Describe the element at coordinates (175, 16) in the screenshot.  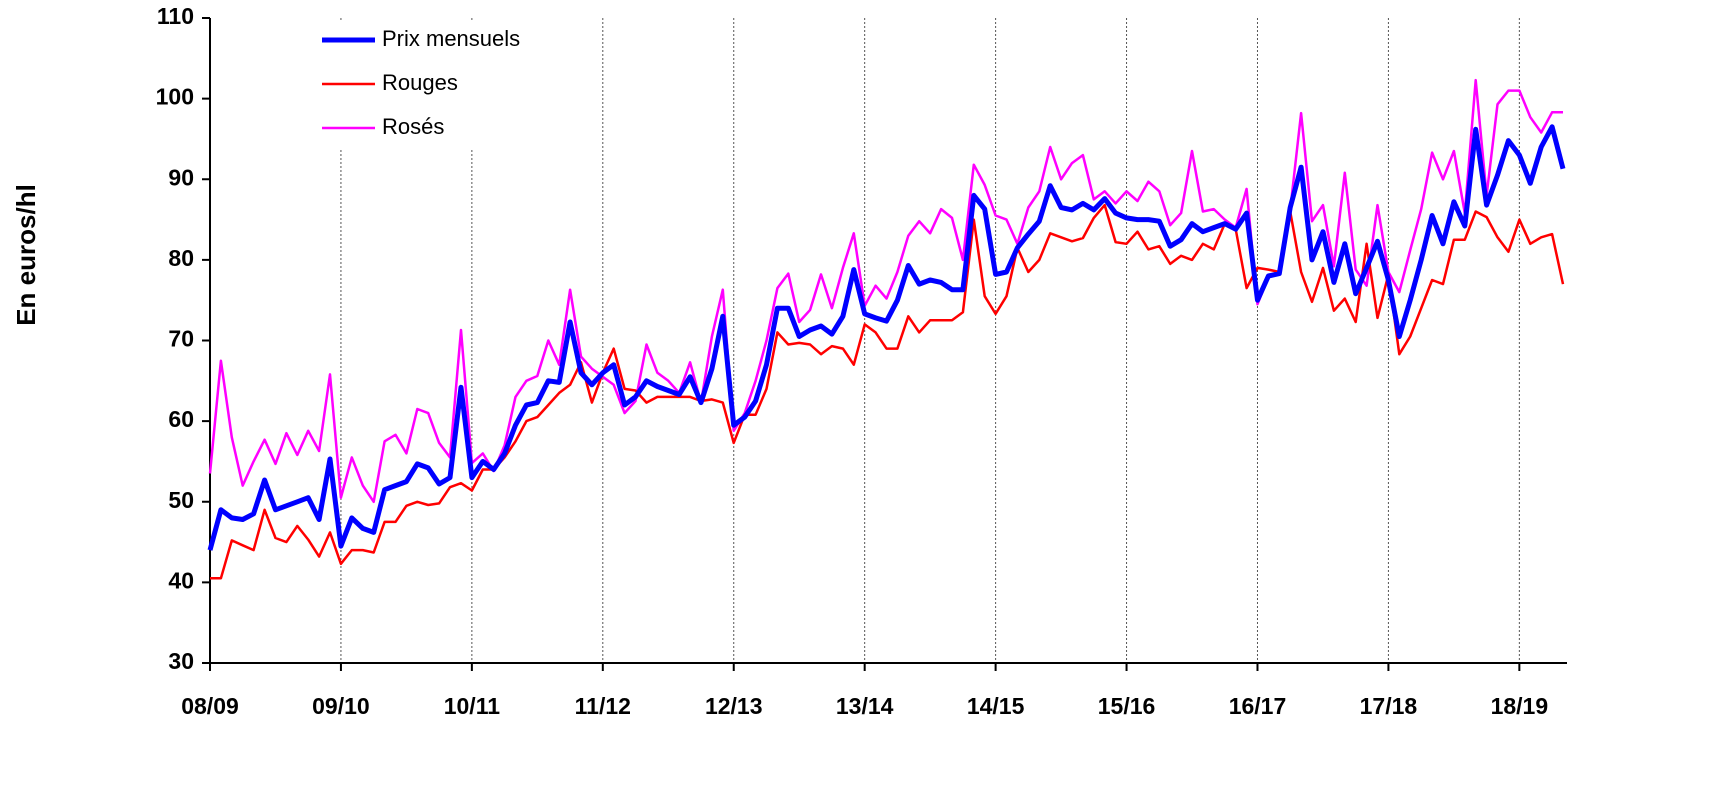
I see `y-tick-label: 110` at that location.